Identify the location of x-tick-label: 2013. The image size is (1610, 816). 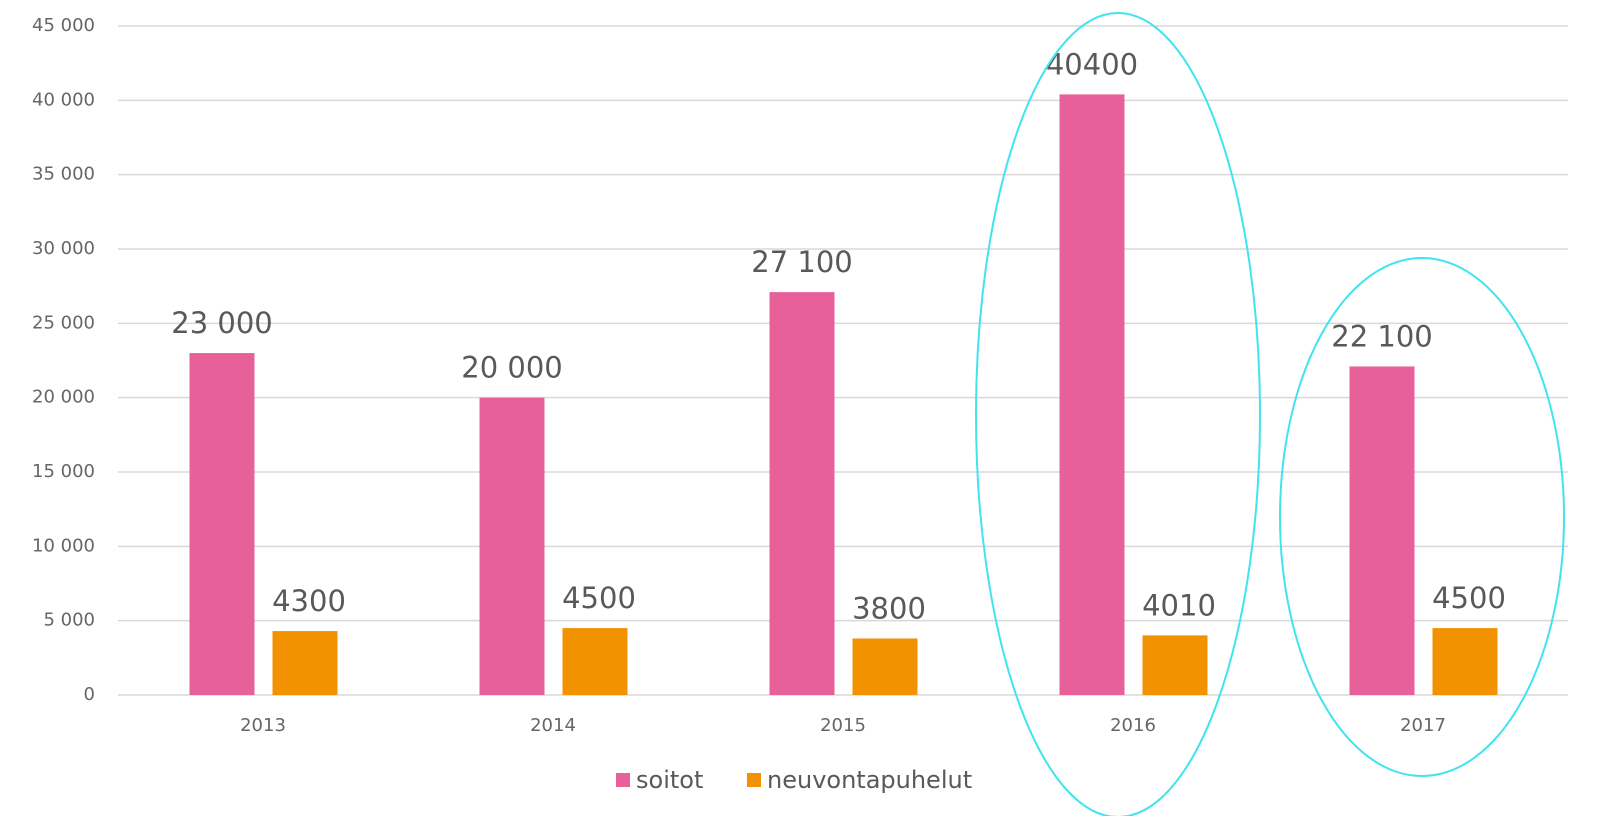
(263, 725).